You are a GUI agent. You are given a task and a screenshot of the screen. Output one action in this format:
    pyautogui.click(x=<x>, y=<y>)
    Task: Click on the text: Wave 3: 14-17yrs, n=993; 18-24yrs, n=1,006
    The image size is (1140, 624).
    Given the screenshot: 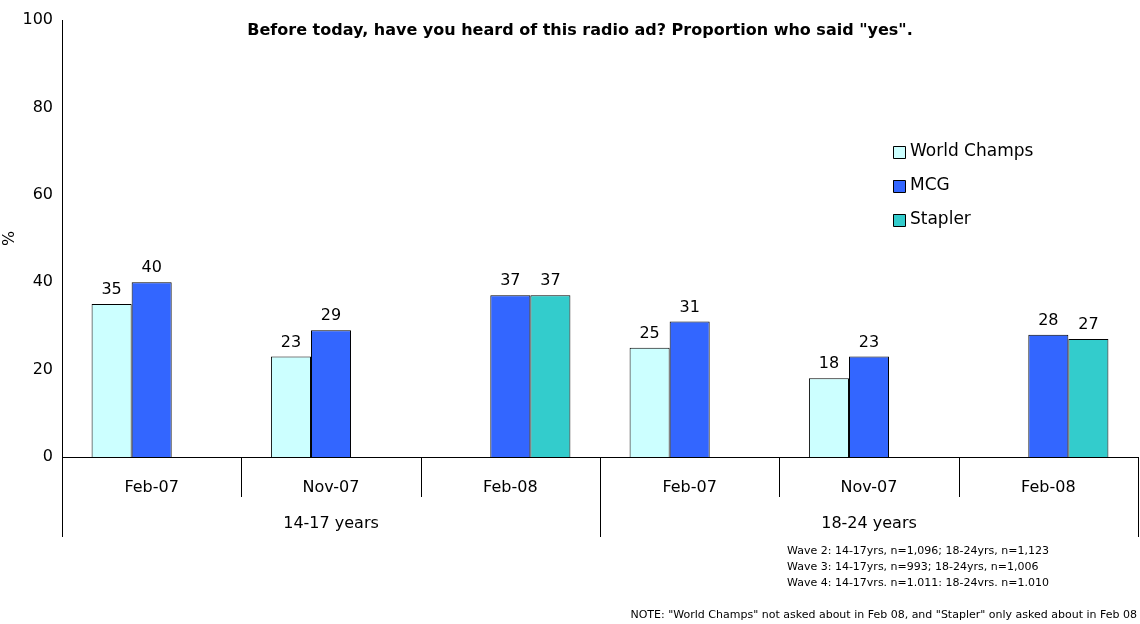 What is the action you would take?
    pyautogui.click(x=913, y=566)
    